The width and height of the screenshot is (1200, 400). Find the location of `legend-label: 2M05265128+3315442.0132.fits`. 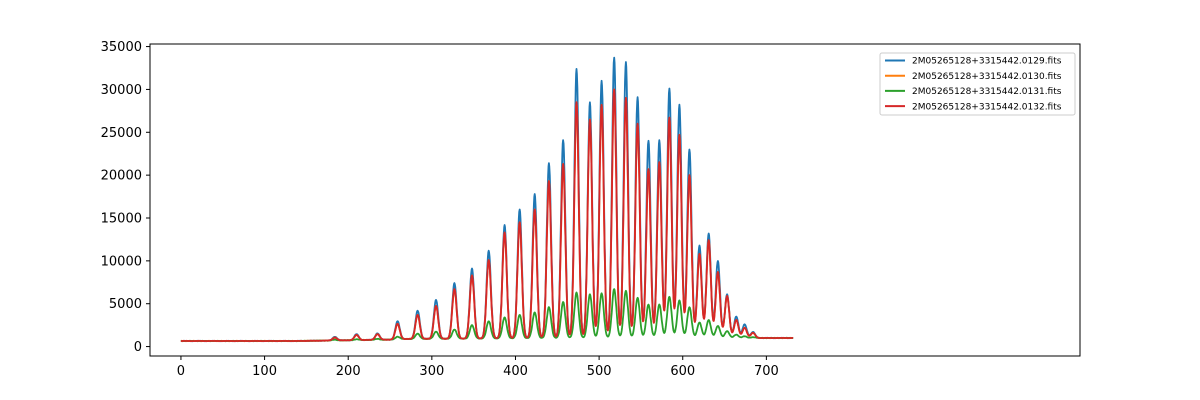

legend-label: 2M05265128+3315442.0132.fits is located at coordinates (987, 107).